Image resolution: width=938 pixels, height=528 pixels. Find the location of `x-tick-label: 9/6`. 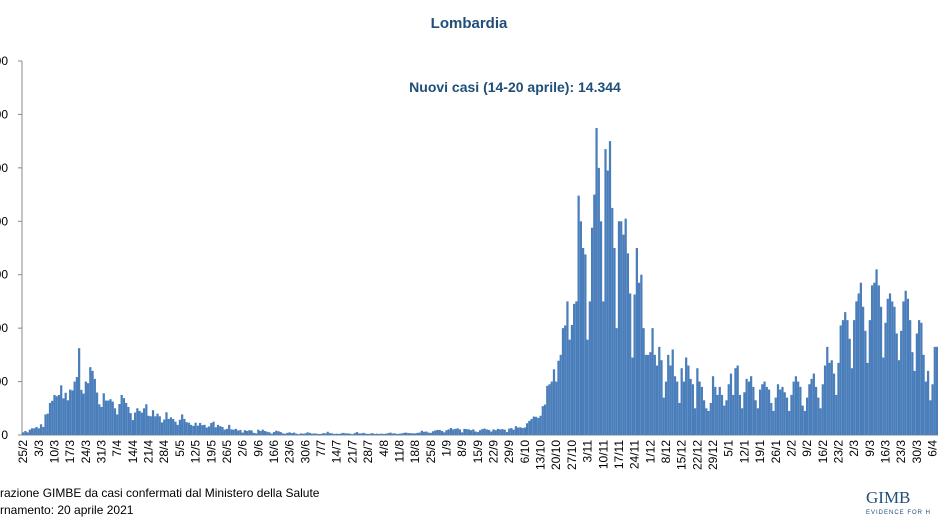

x-tick-label: 9/6 is located at coordinates (258, 448).